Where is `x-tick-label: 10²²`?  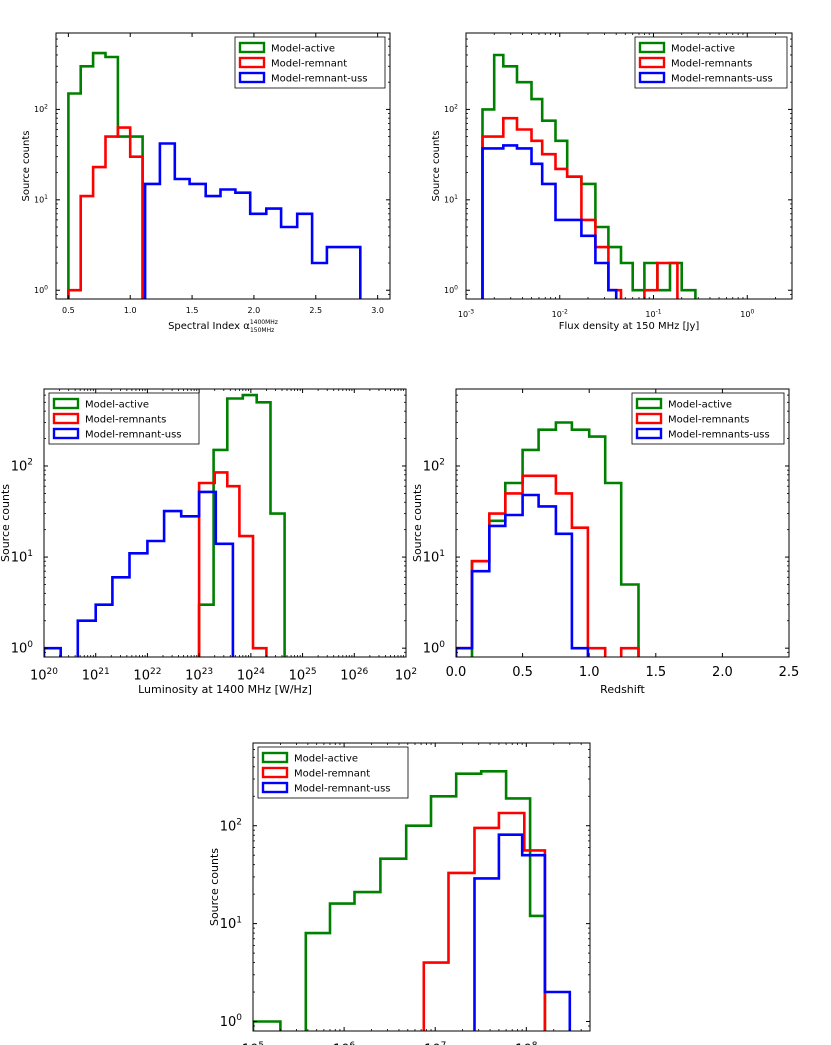
x-tick-label: 10²² is located at coordinates (147, 675).